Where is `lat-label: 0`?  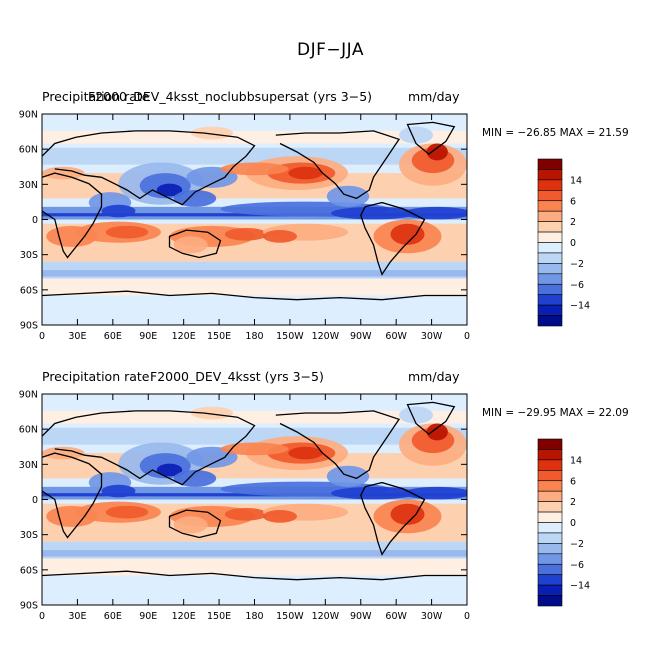 lat-label: 0 is located at coordinates (35, 220).